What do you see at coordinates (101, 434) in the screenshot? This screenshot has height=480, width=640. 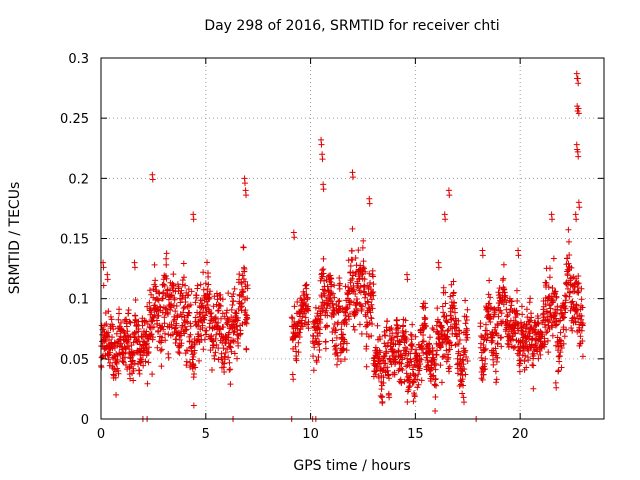 I see `x-tick-label: 0` at bounding box center [101, 434].